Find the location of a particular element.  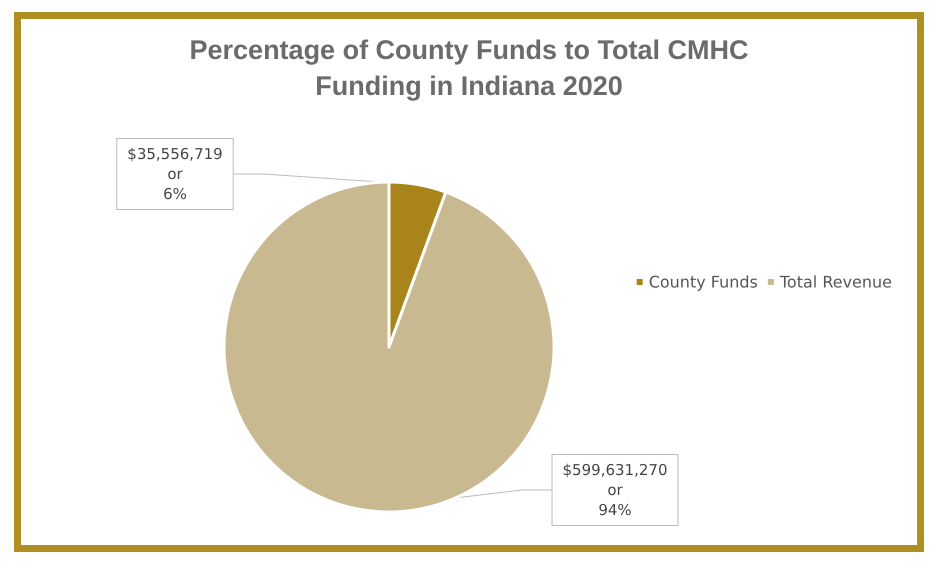

chart-title: Percentage of County Funds to Total CMHC Funding in Indiana 2020 is located at coordinates (469, 68).